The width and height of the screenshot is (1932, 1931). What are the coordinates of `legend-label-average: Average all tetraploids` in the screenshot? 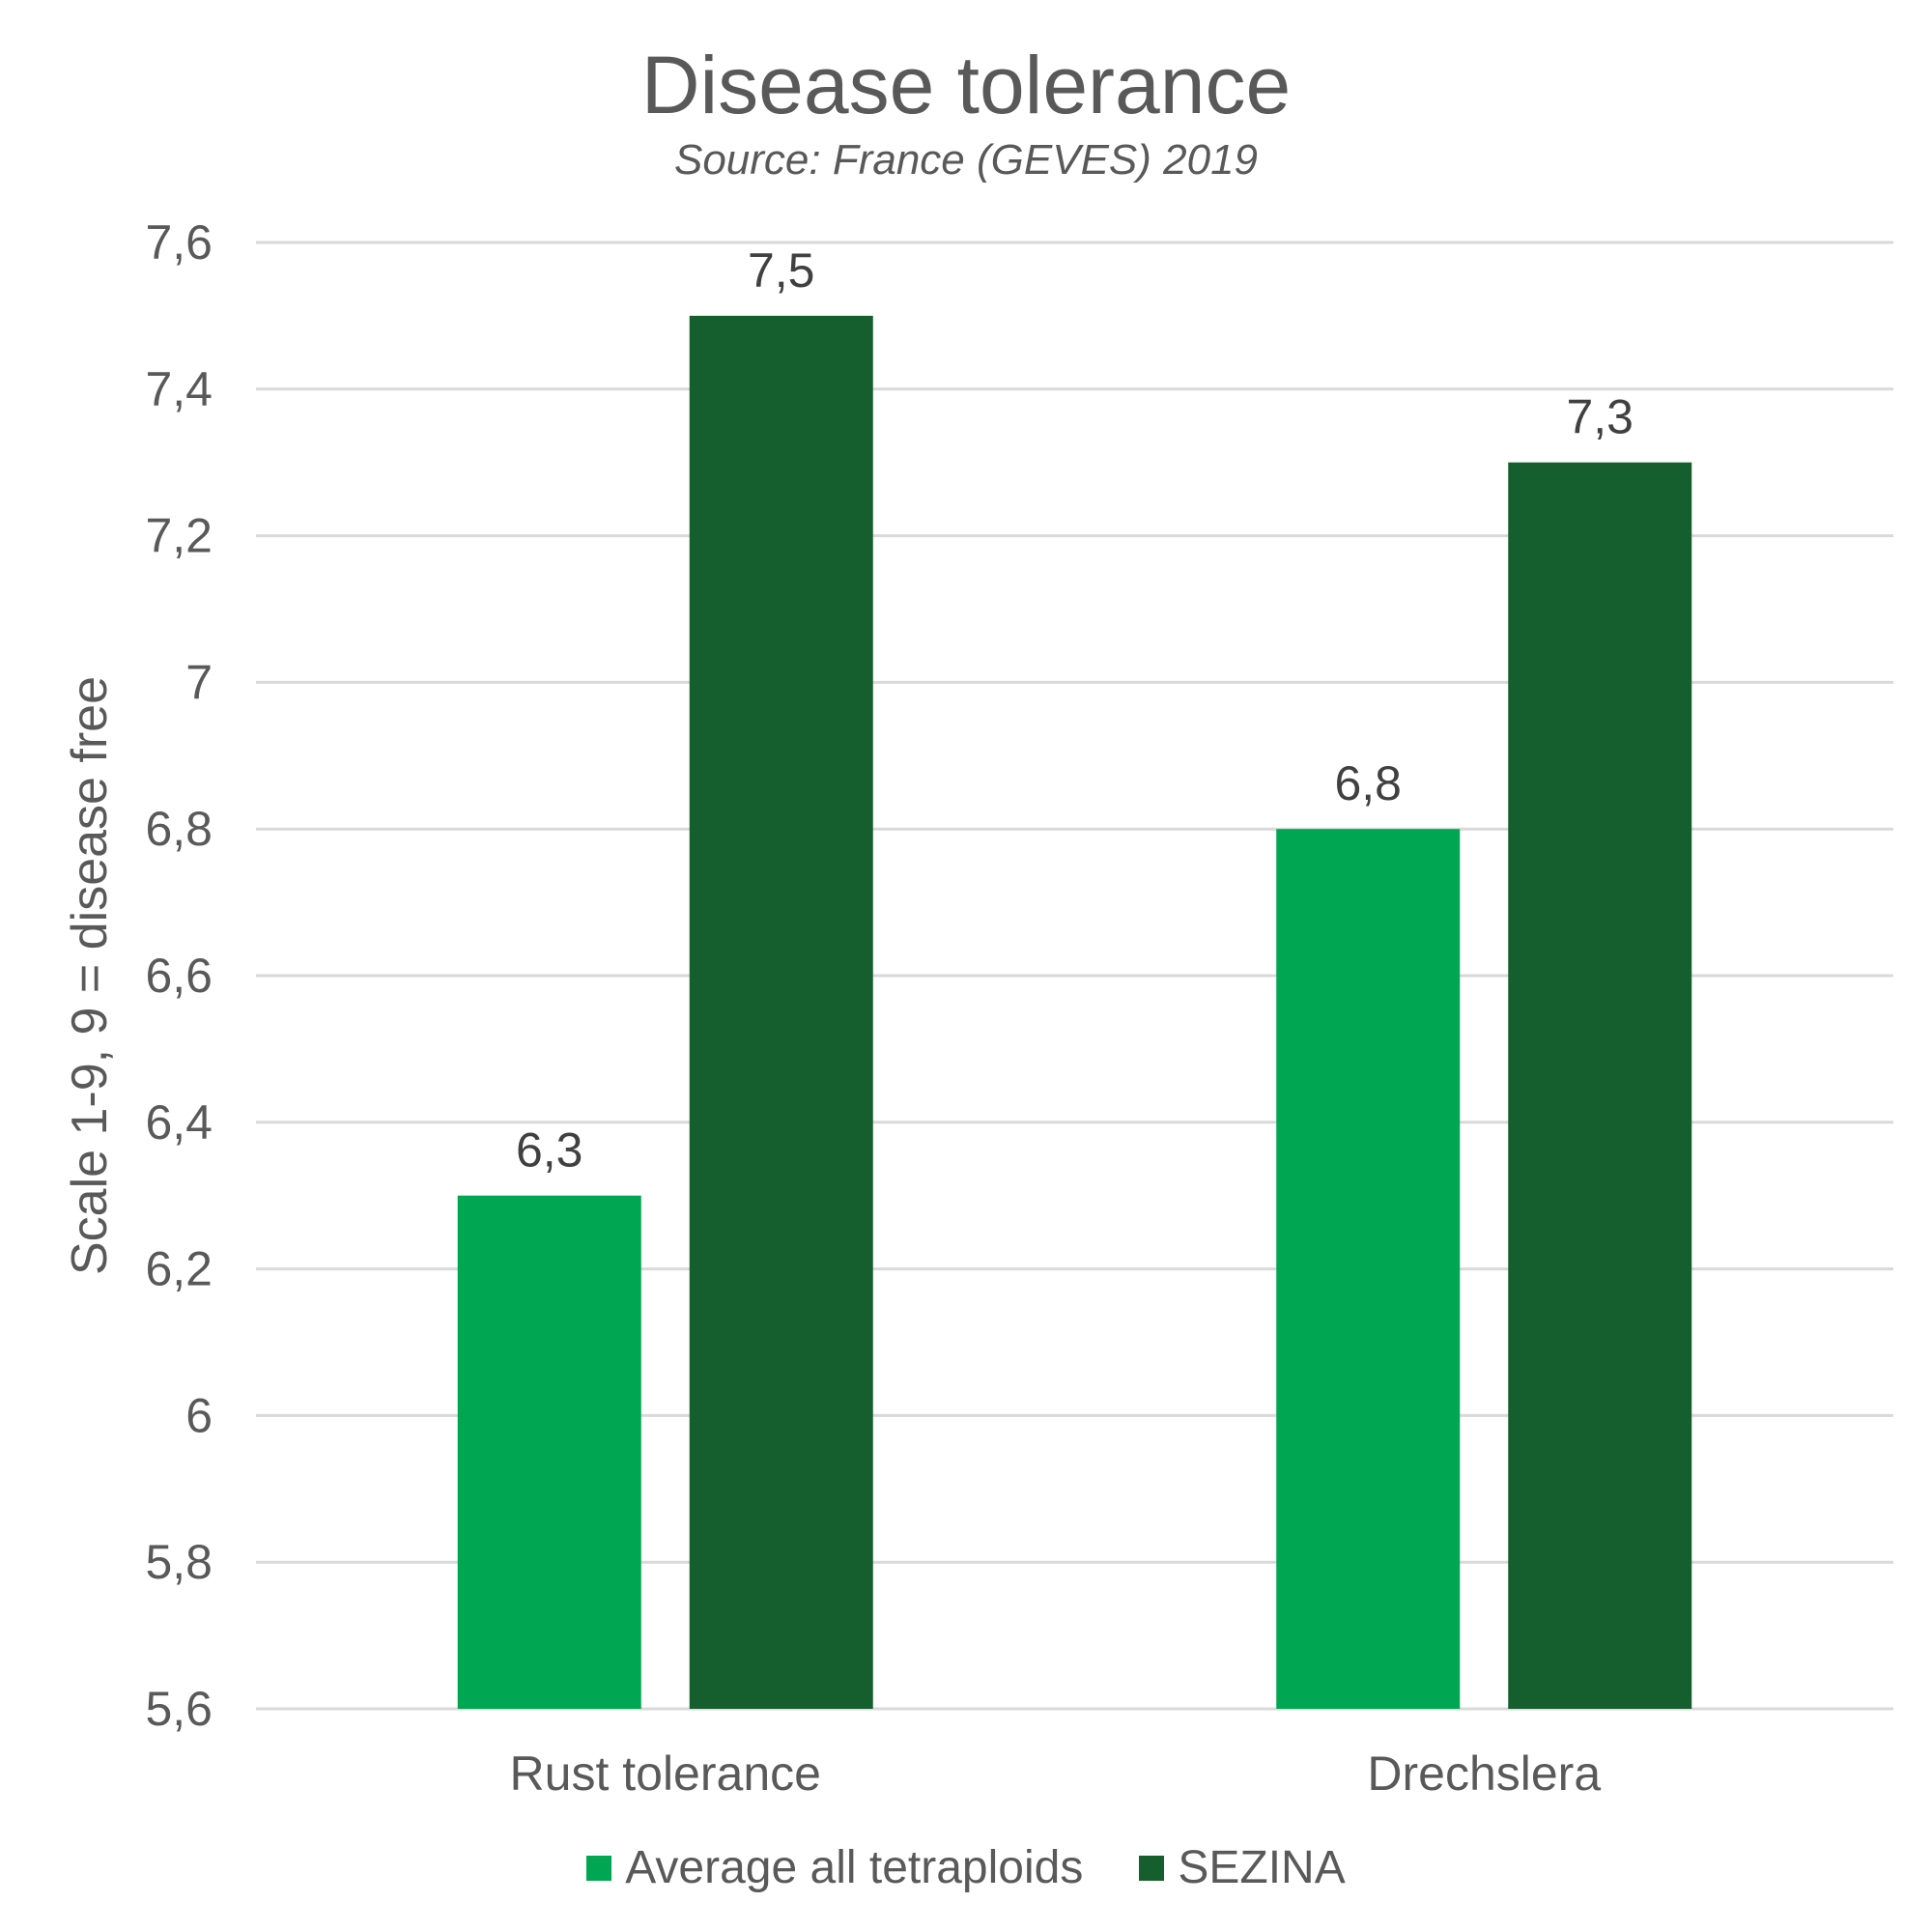 It's located at (854, 1867).